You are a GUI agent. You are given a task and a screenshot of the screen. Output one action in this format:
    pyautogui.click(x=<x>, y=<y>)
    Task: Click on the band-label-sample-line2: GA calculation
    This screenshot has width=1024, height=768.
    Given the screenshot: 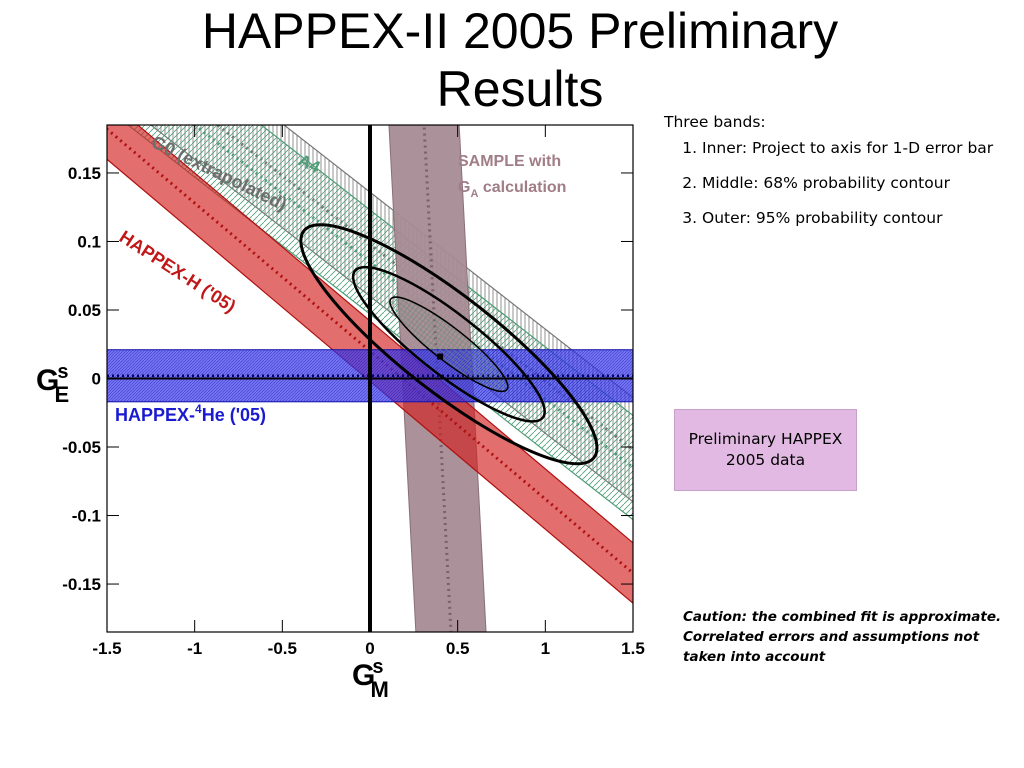 What is the action you would take?
    pyautogui.click(x=512, y=189)
    